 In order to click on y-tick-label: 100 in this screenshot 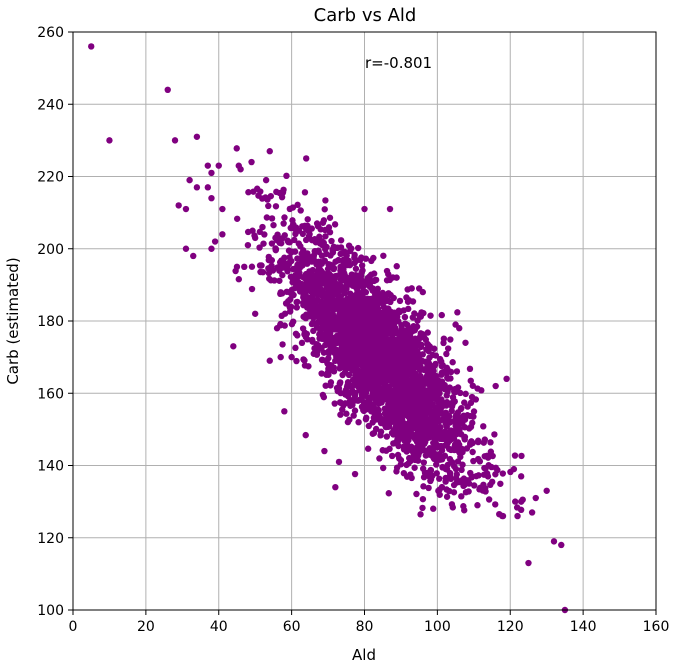, I will do `click(50, 611)`.